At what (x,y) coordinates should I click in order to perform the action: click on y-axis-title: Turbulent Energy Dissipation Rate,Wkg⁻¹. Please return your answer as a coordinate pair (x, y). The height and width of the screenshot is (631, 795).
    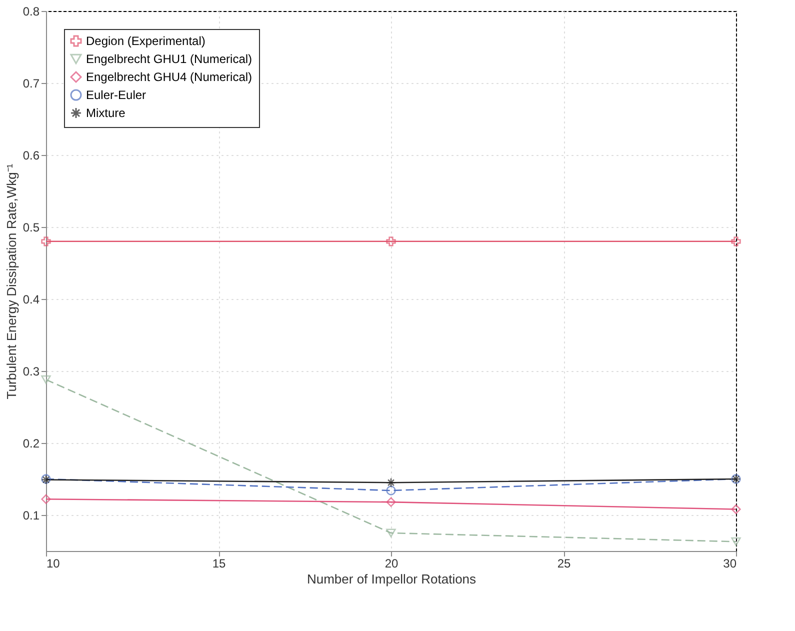
    Looking at the image, I should click on (11, 281).